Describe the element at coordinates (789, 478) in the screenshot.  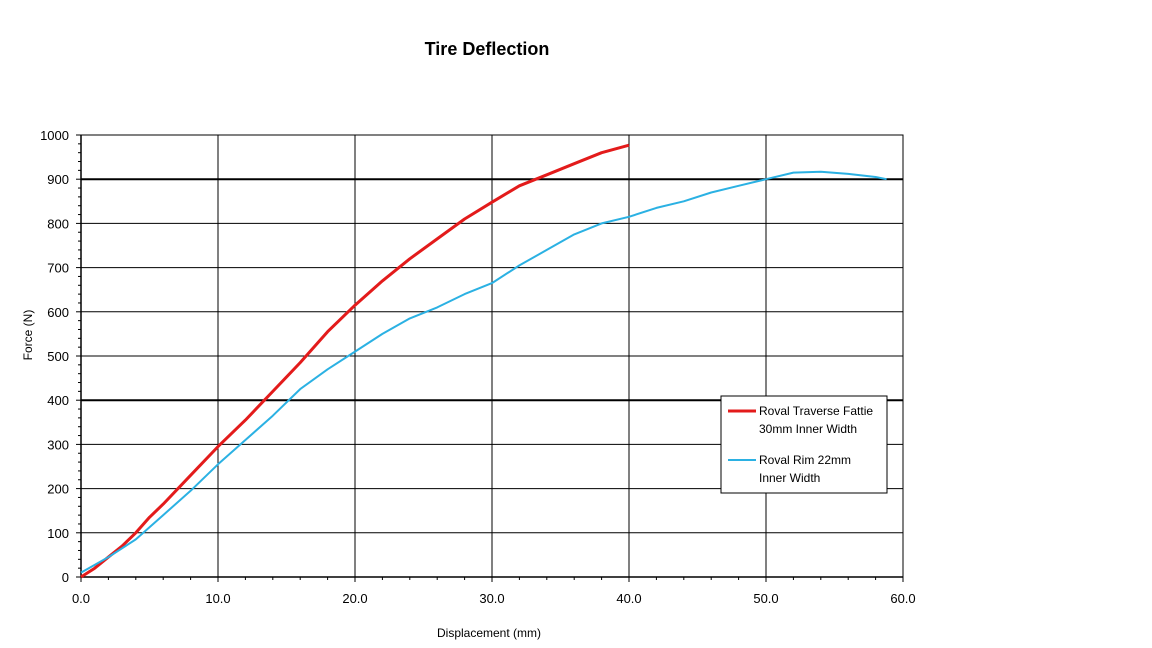
I see `legend-label-roval-rim-22mm-line2: Inner Width` at that location.